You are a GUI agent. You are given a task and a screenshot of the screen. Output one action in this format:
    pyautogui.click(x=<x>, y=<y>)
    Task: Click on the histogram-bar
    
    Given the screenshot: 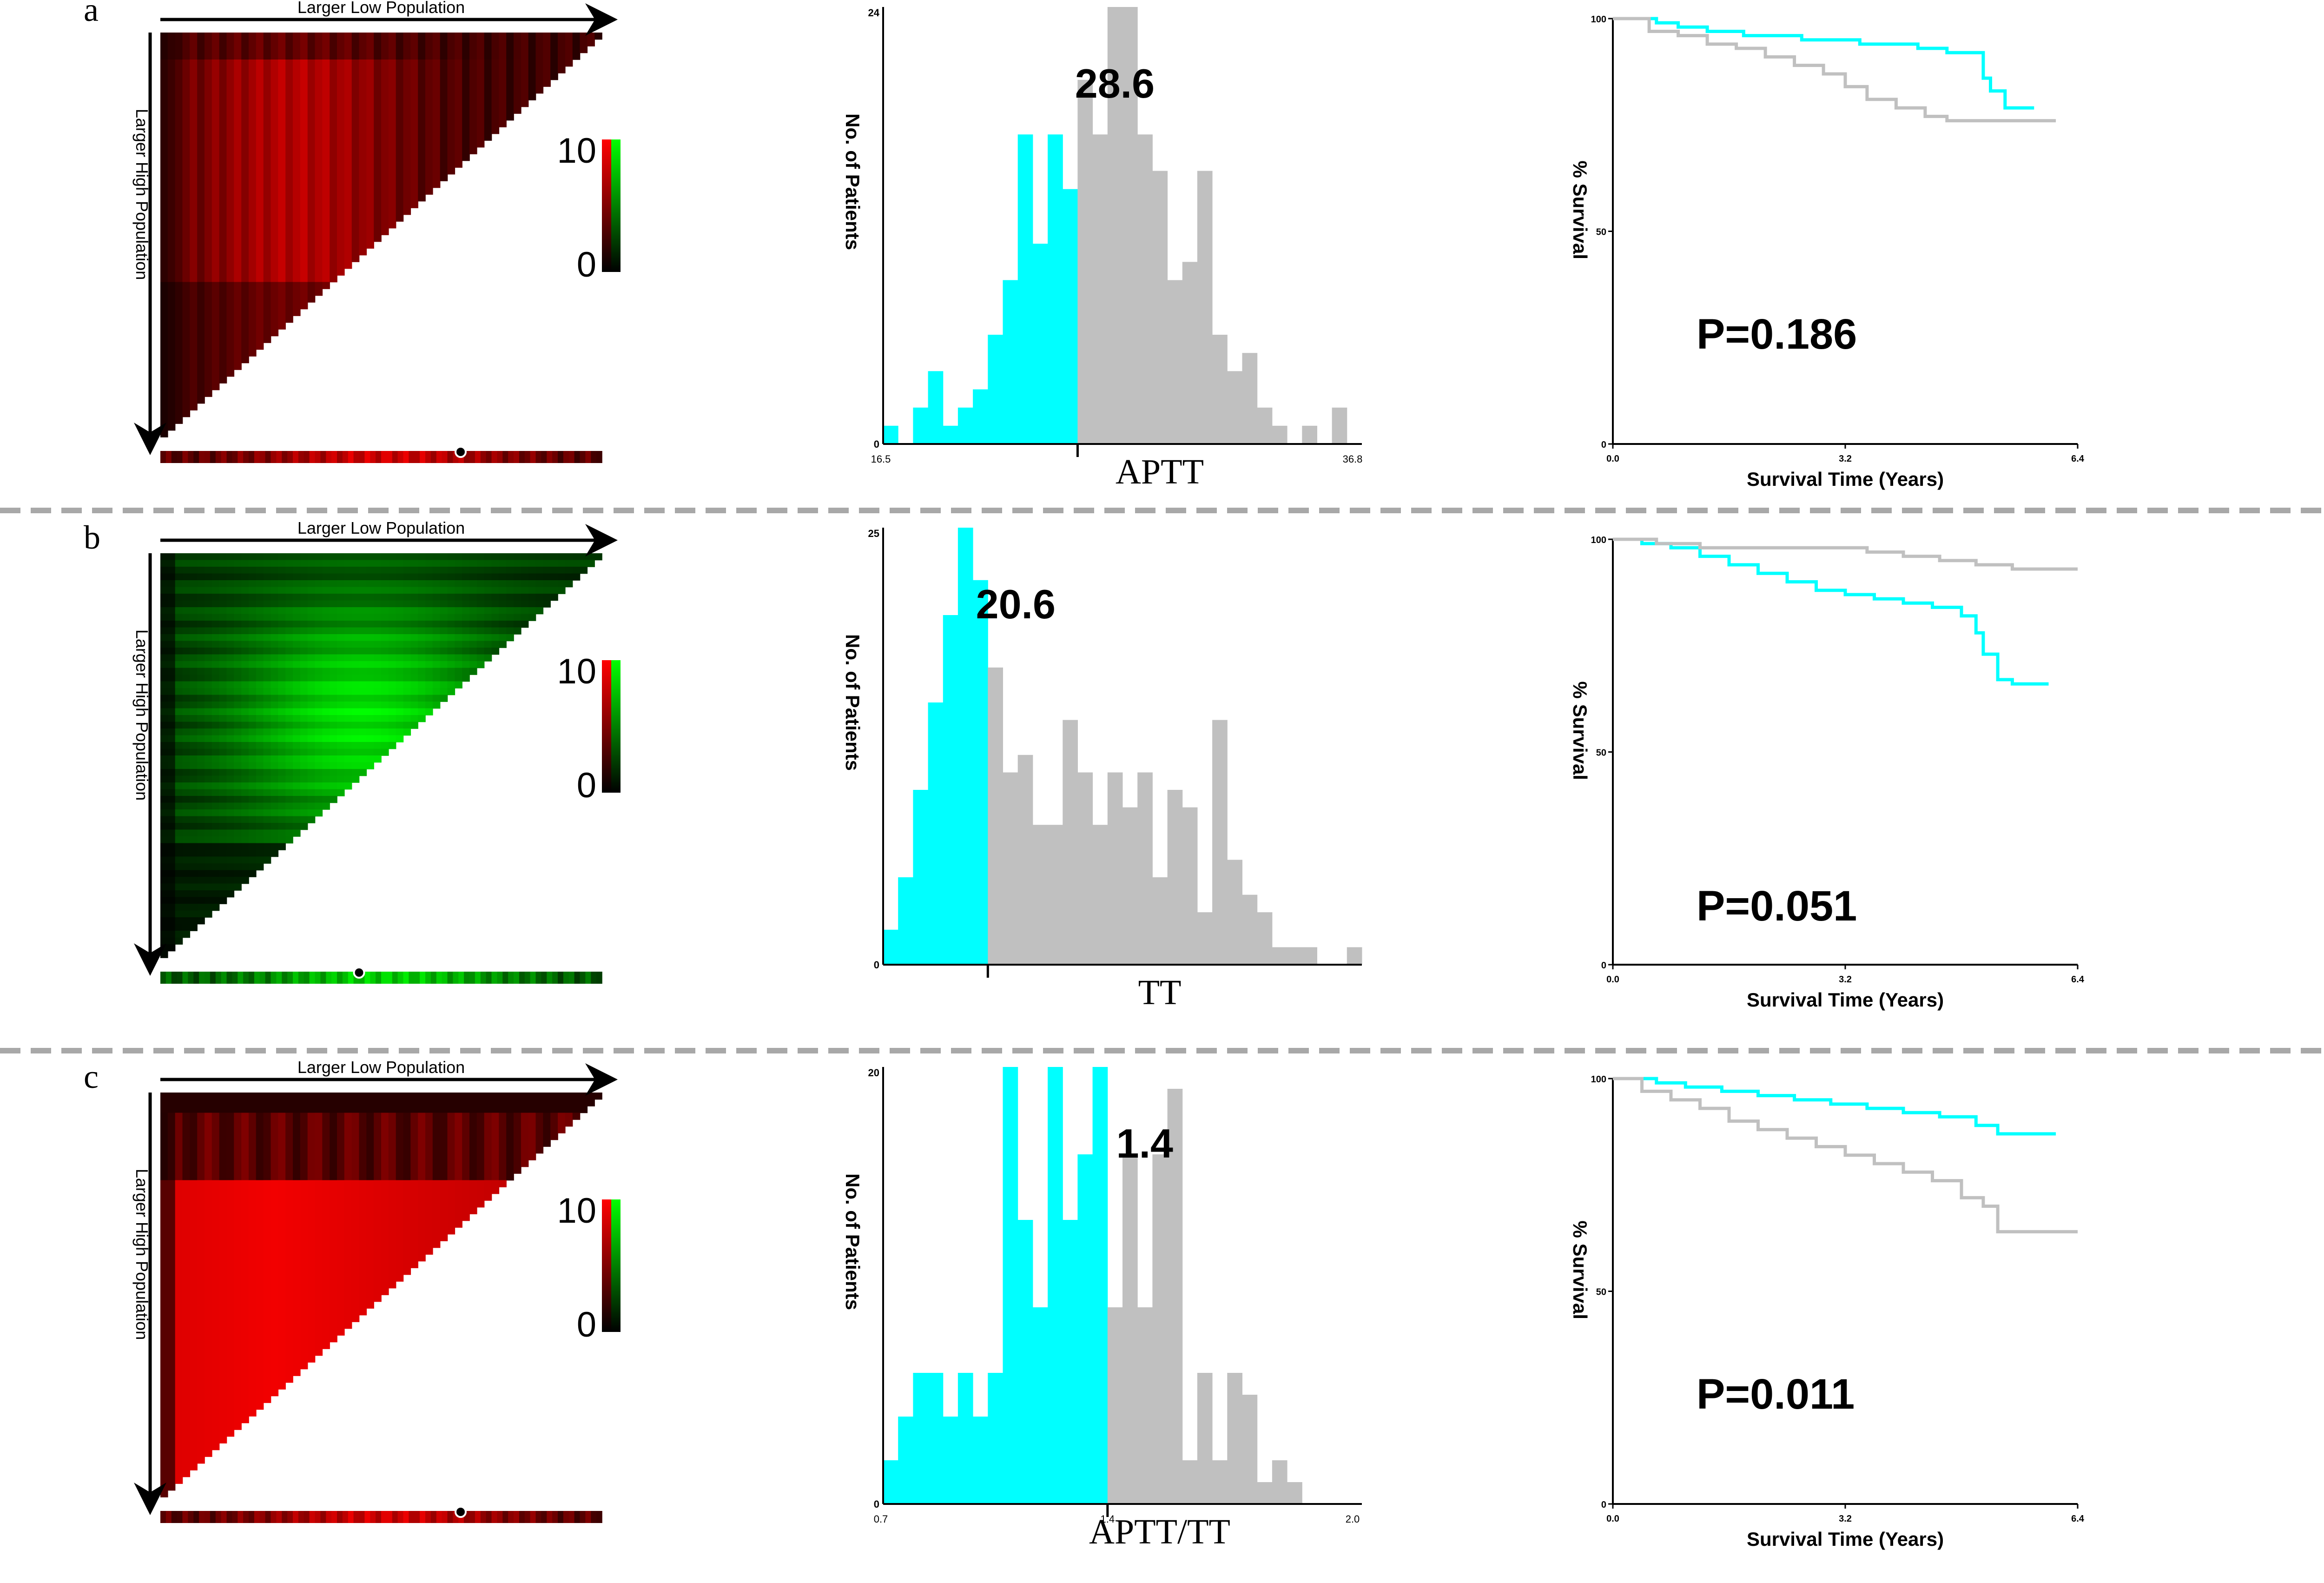 What is the action you would take?
    pyautogui.click(x=905, y=921)
    